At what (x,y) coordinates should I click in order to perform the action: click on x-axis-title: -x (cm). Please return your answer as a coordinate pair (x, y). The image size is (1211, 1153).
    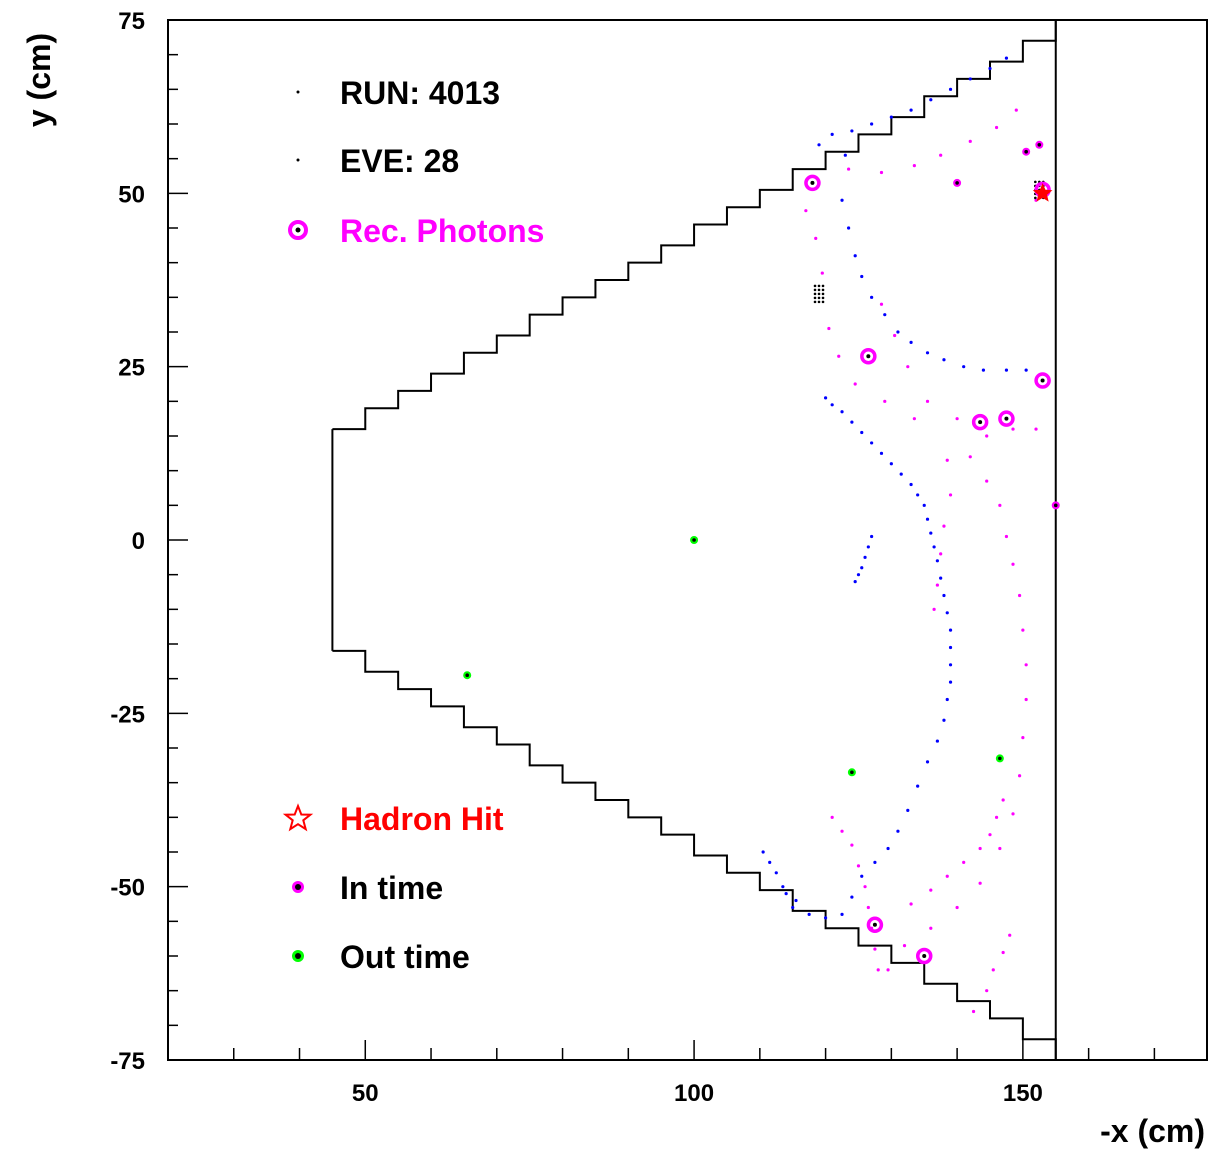
    Looking at the image, I should click on (1152, 1131).